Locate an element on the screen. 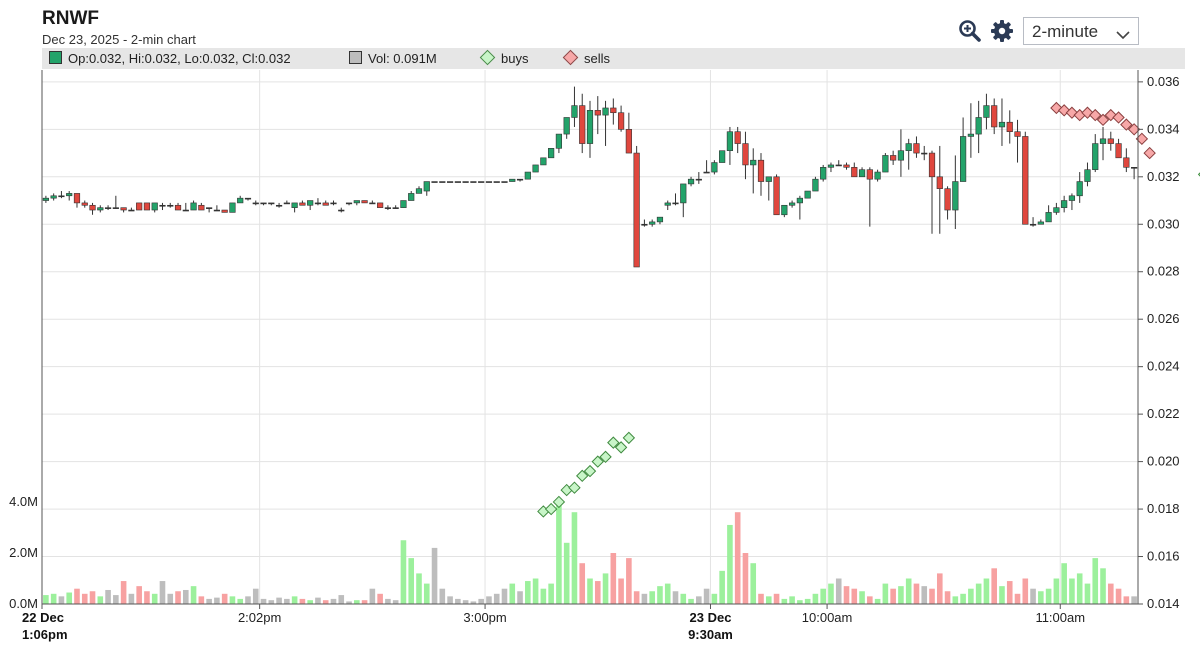 The width and height of the screenshot is (1200, 645). chart-subtitle: Dec 23, 2025 - 2-min chart is located at coordinates (119, 39).